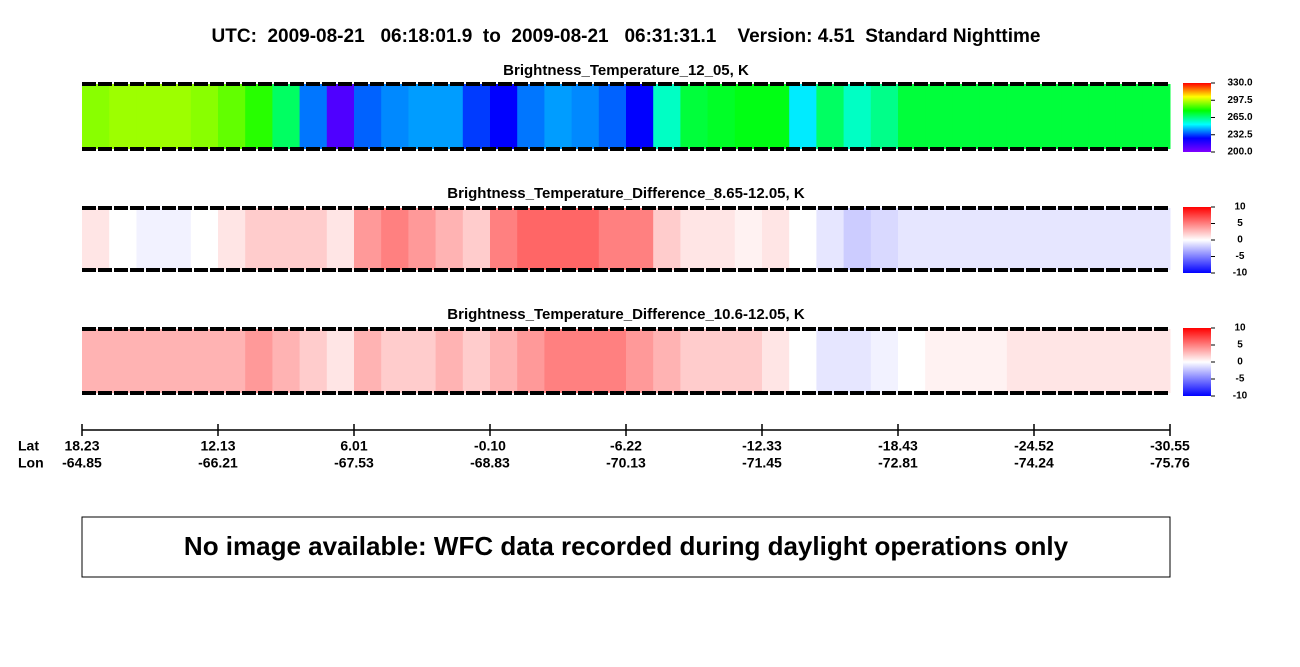 Image resolution: width=1300 pixels, height=667 pixels. What do you see at coordinates (1239, 100) in the screenshot?
I see `colorbar-tick-label: 297.5` at bounding box center [1239, 100].